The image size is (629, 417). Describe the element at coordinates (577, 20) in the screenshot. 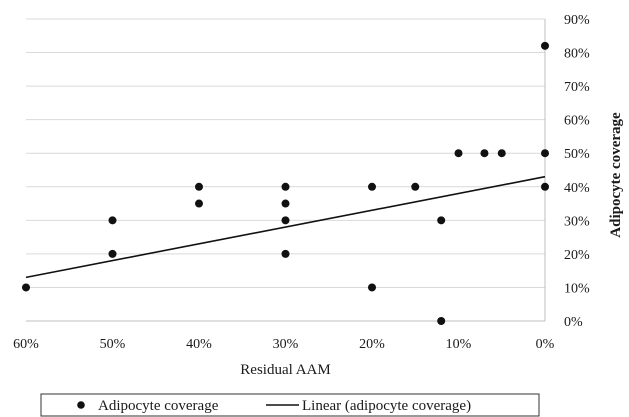

I see `y-tick-label: 90%` at that location.